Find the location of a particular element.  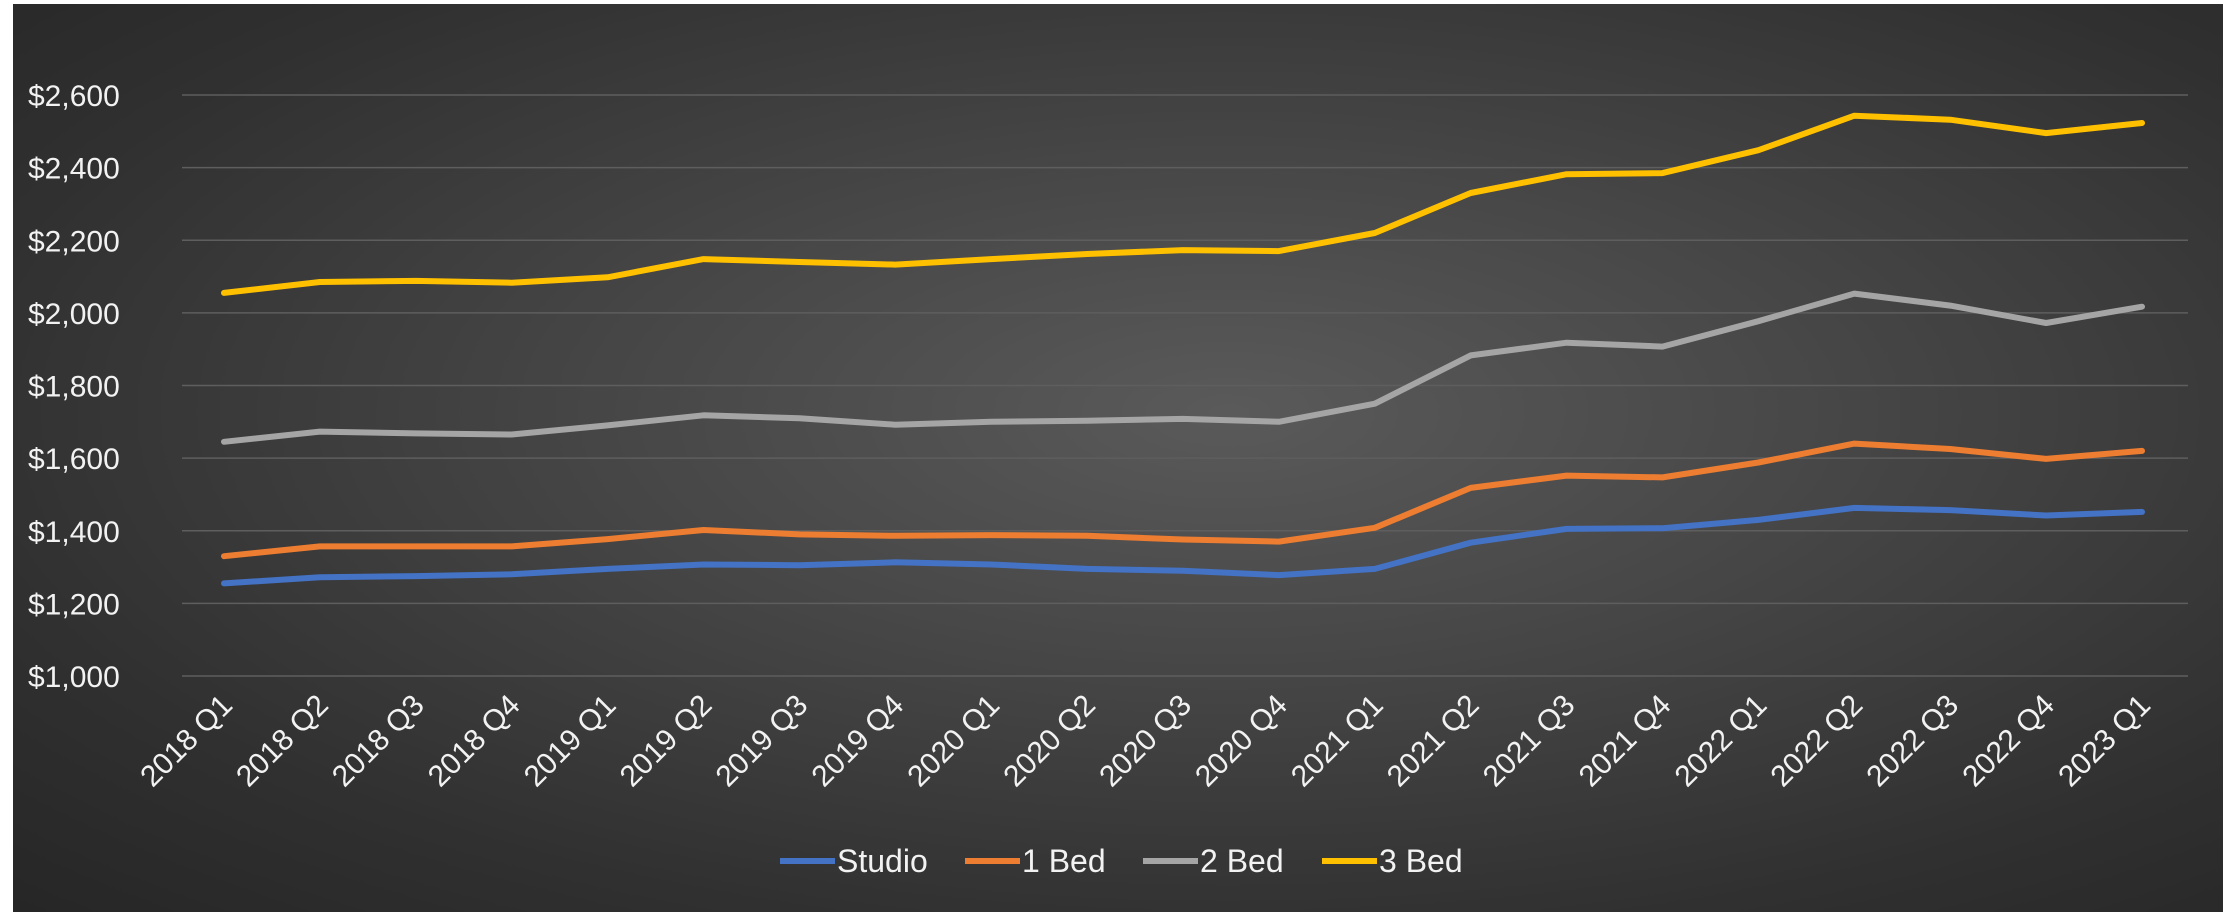

series-line-2-bed is located at coordinates (1183, 367).